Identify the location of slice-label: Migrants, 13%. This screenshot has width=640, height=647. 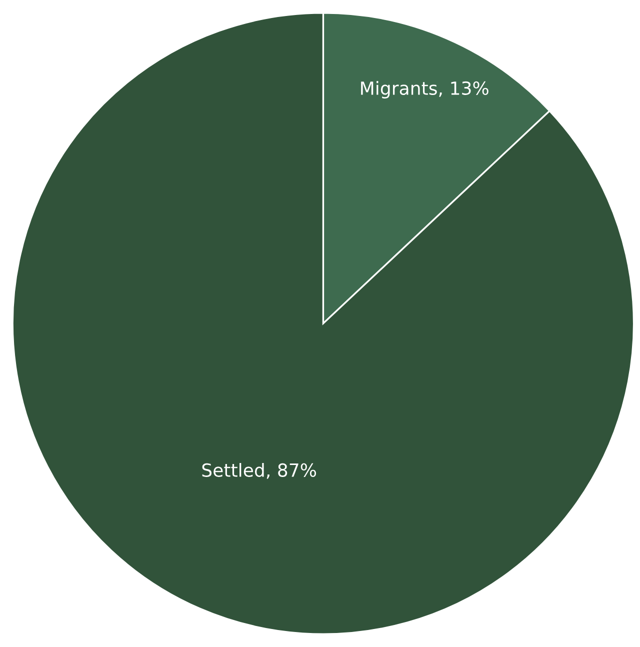
(424, 89).